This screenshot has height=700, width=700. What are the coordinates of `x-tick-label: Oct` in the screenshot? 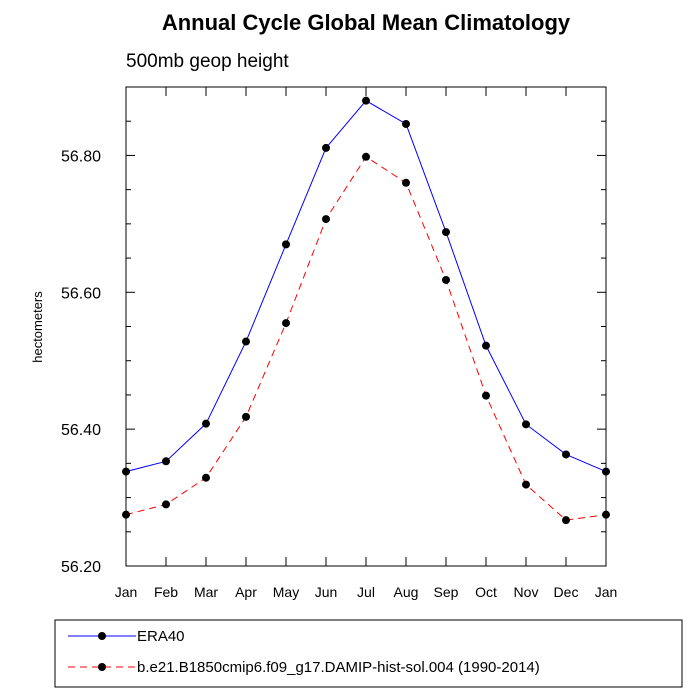 It's located at (486, 592).